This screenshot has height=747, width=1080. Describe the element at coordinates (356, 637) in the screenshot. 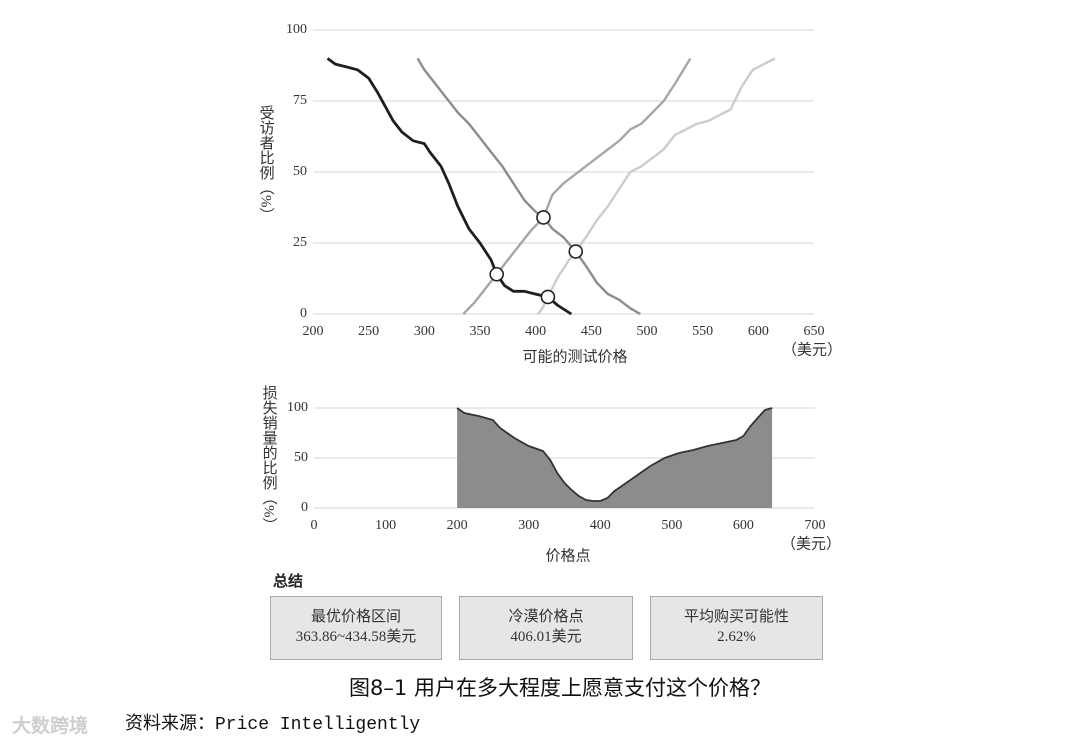

I see `box-value: 363.86~434.58美元` at that location.